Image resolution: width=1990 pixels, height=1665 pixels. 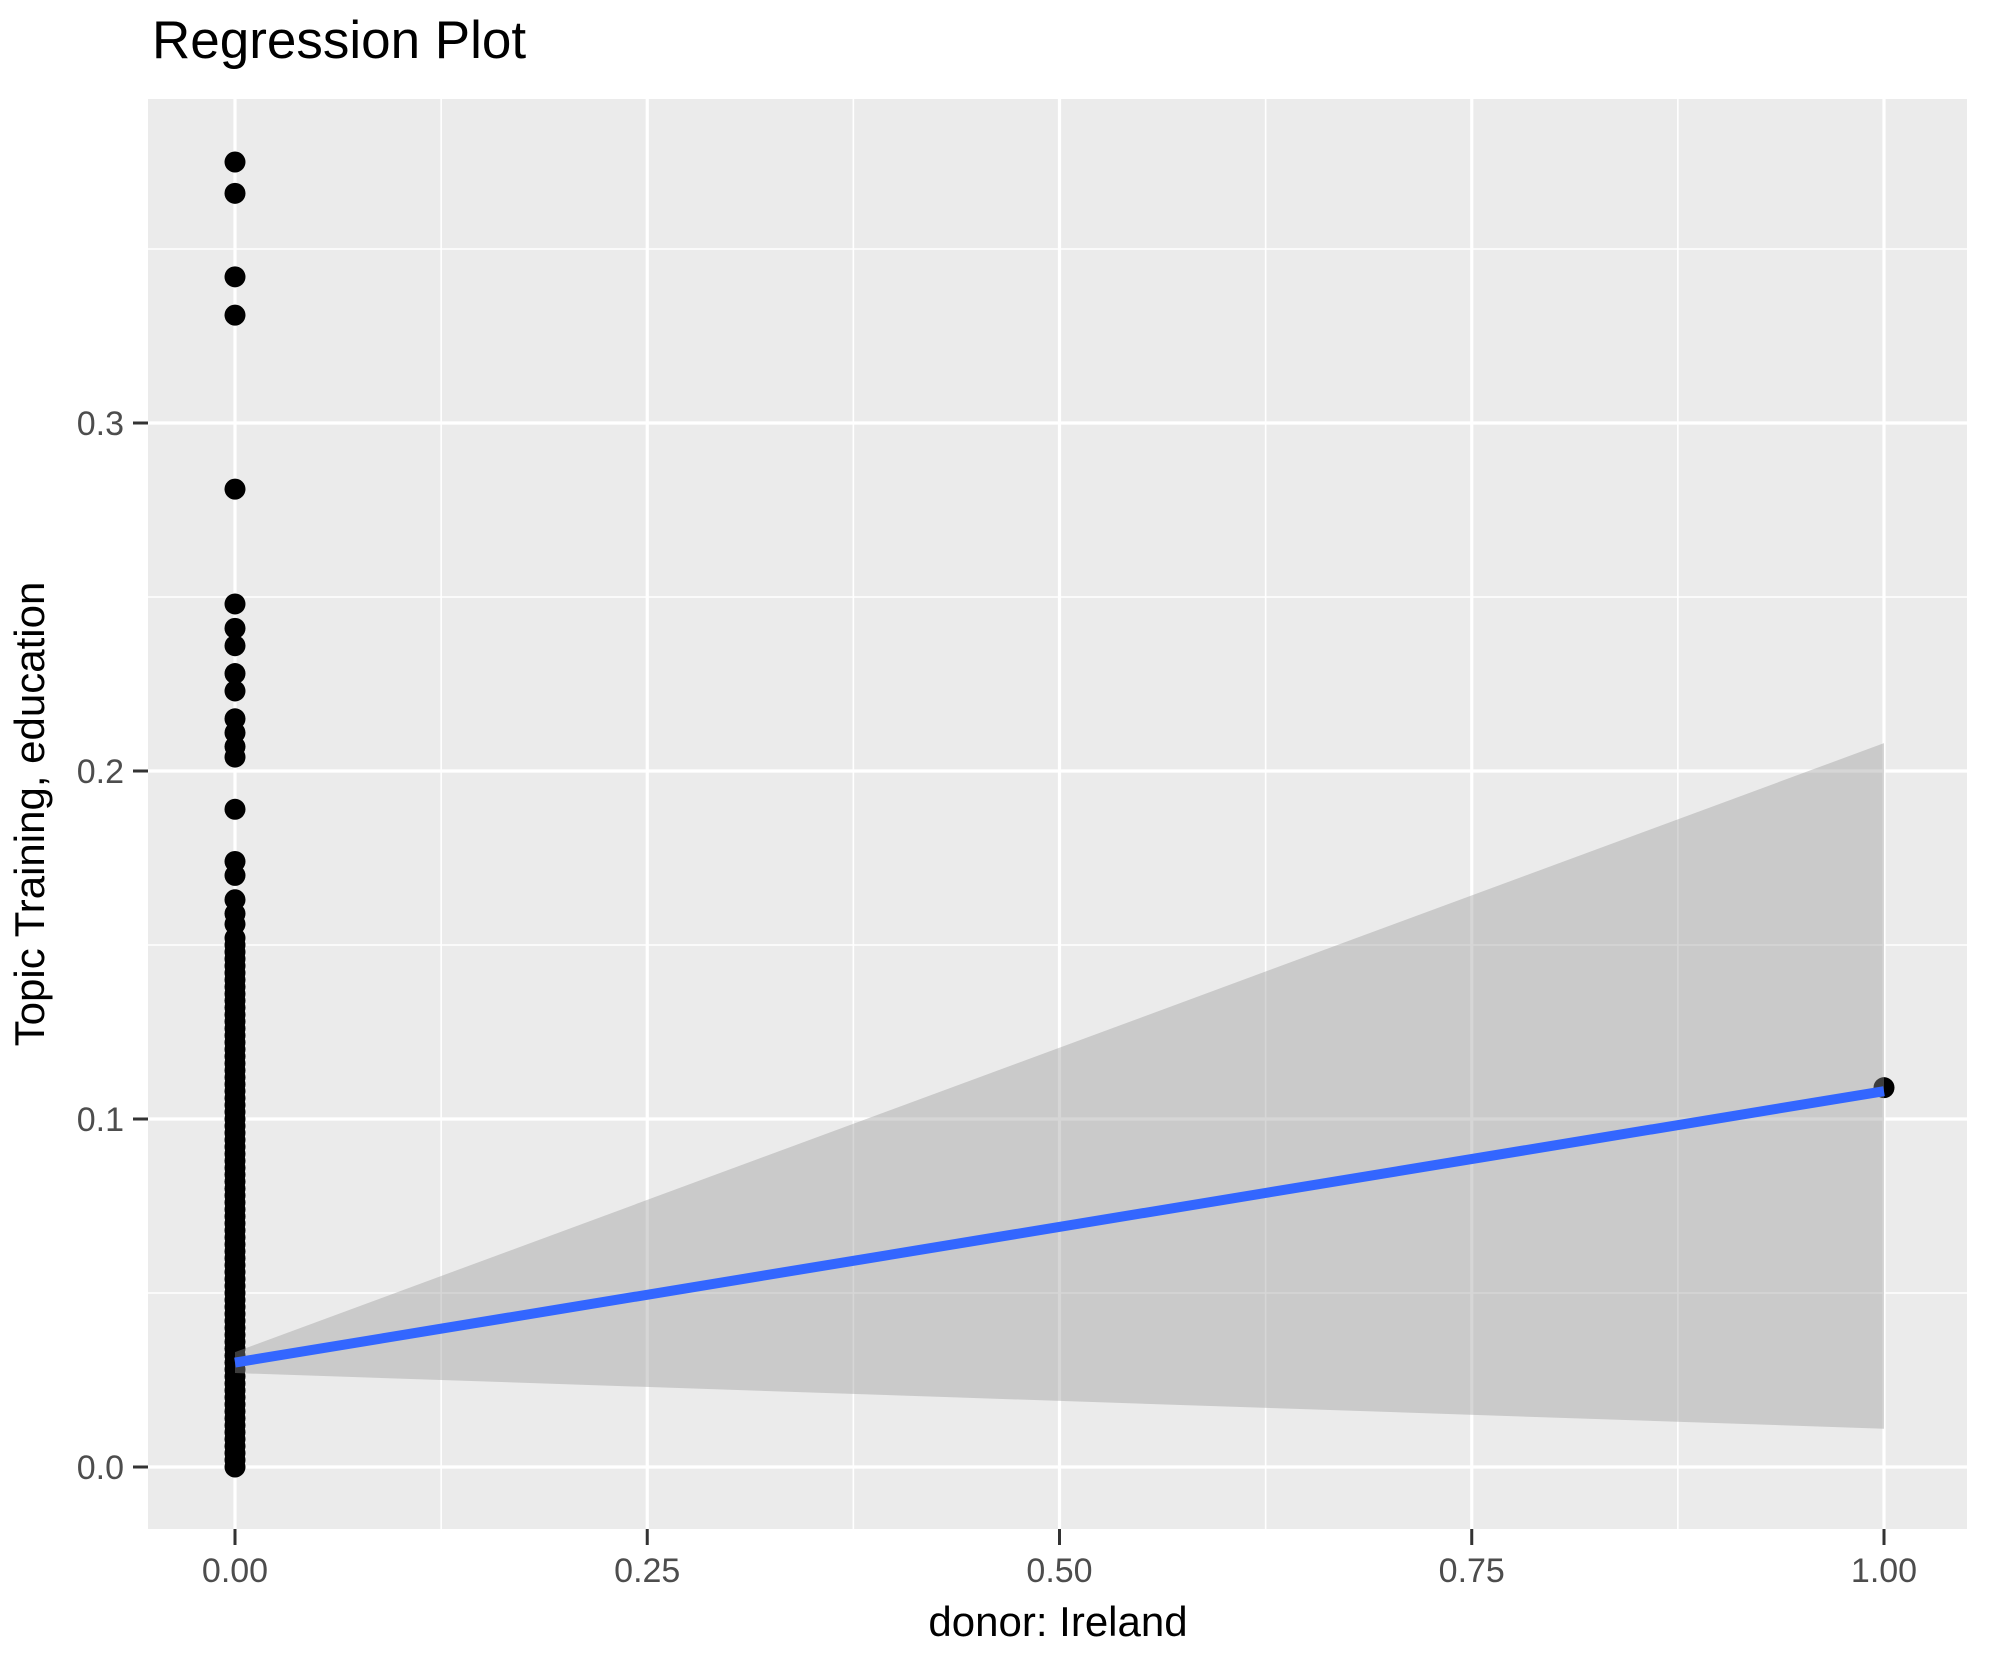 What do you see at coordinates (100, 946) in the screenshot?
I see `y-axis-tick-labels: 0.0 0.1 0.2 0.3` at bounding box center [100, 946].